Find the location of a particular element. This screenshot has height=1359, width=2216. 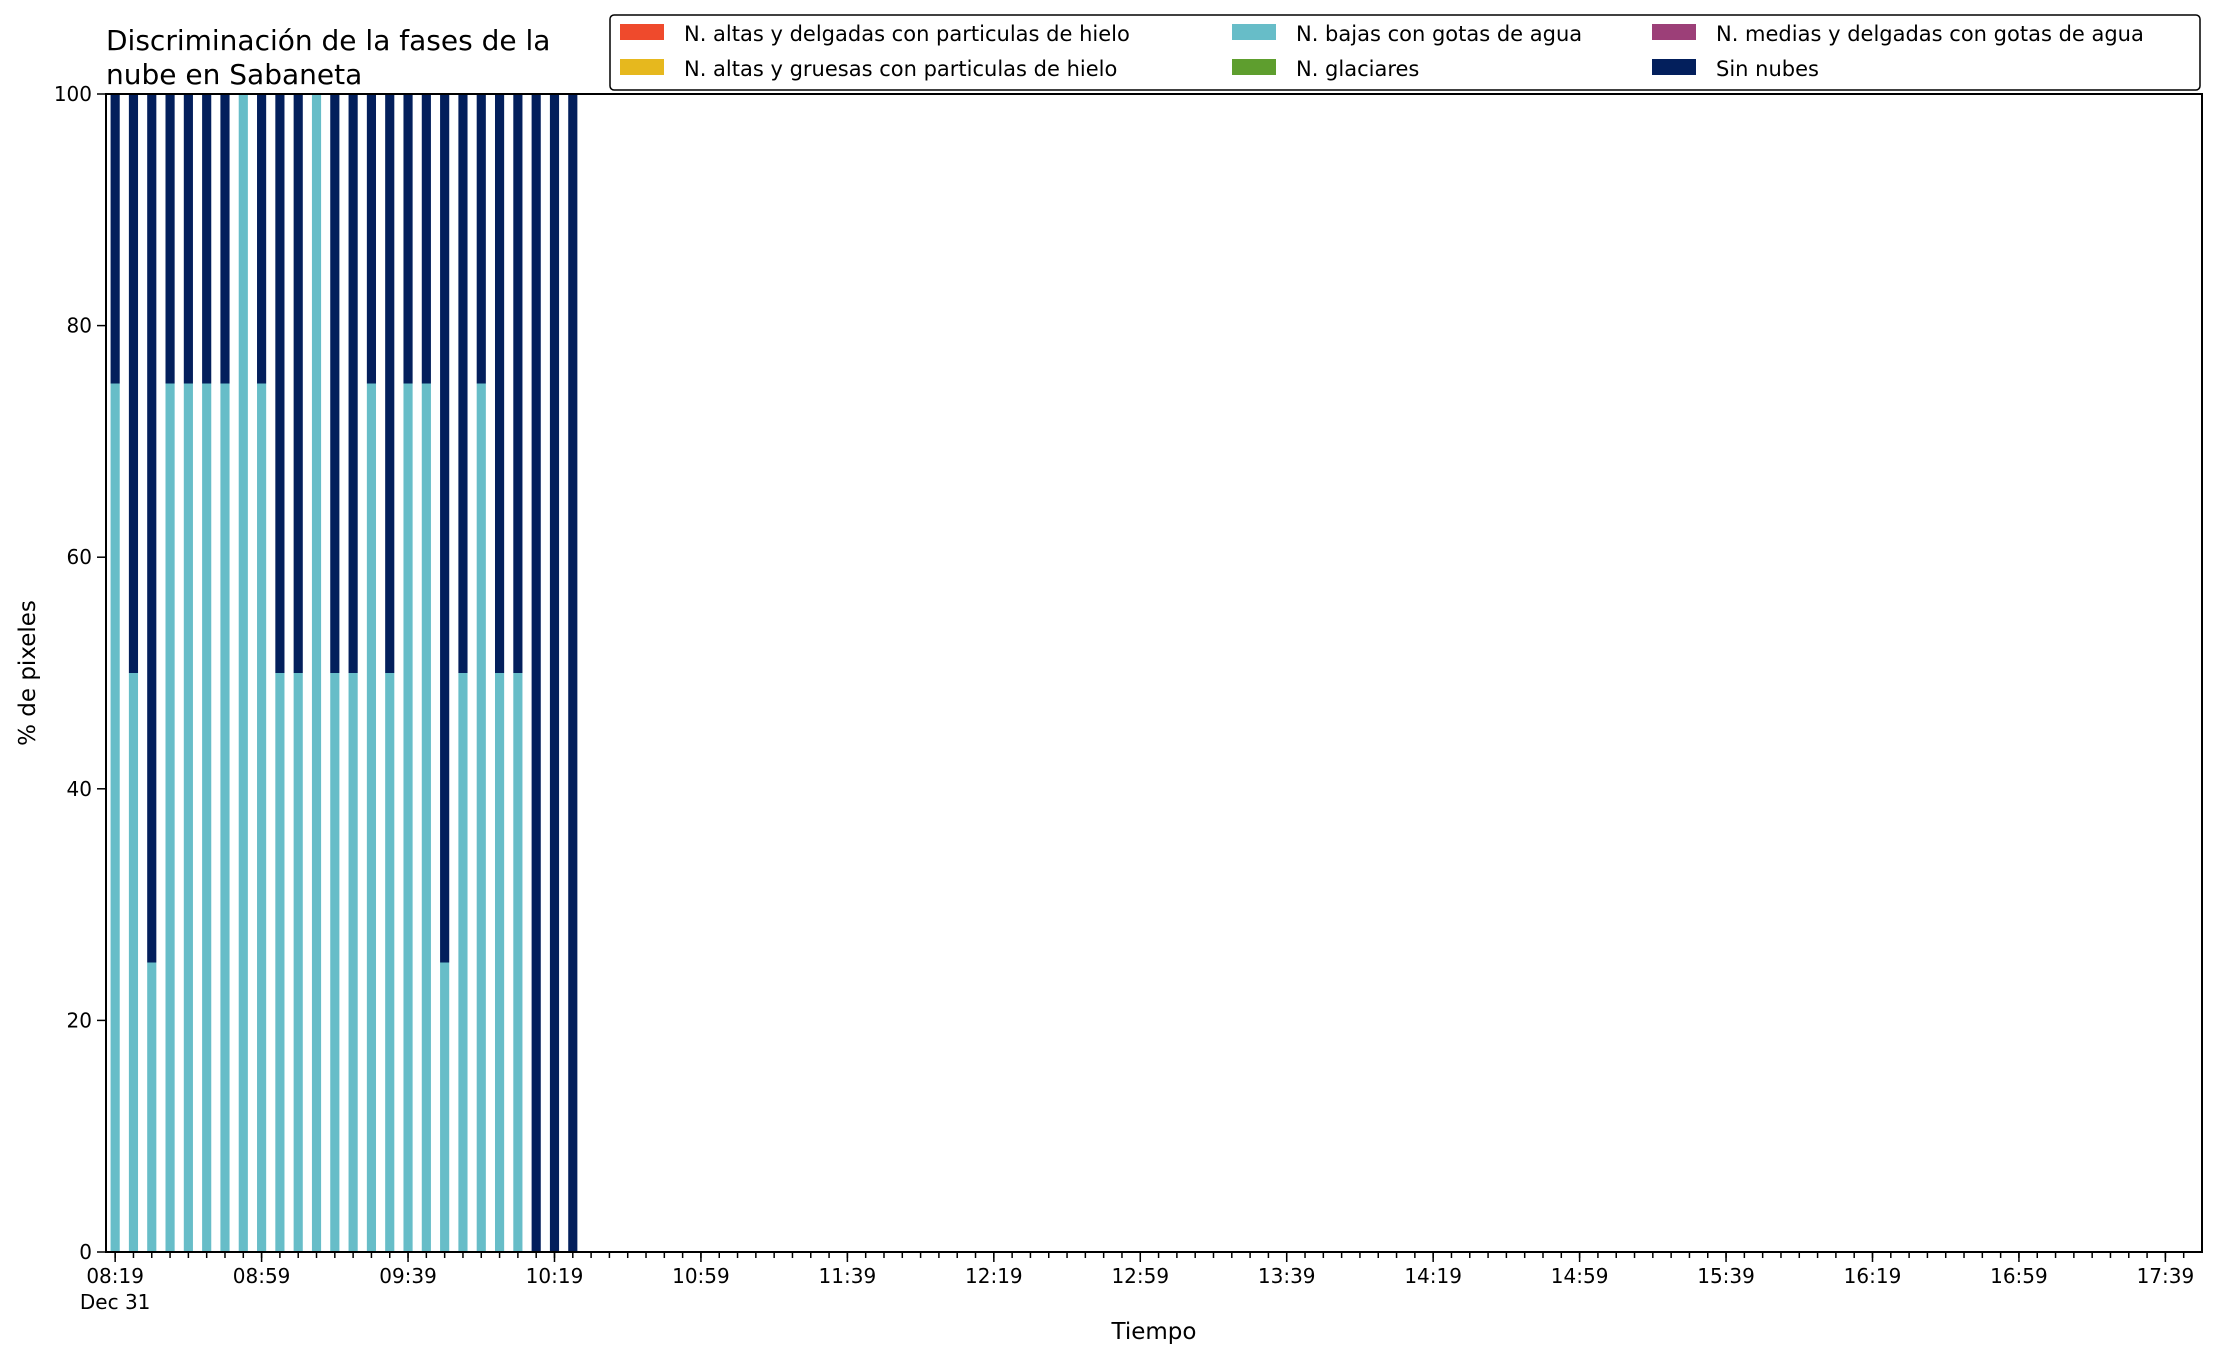

legend-frame is located at coordinates (1405, 52).